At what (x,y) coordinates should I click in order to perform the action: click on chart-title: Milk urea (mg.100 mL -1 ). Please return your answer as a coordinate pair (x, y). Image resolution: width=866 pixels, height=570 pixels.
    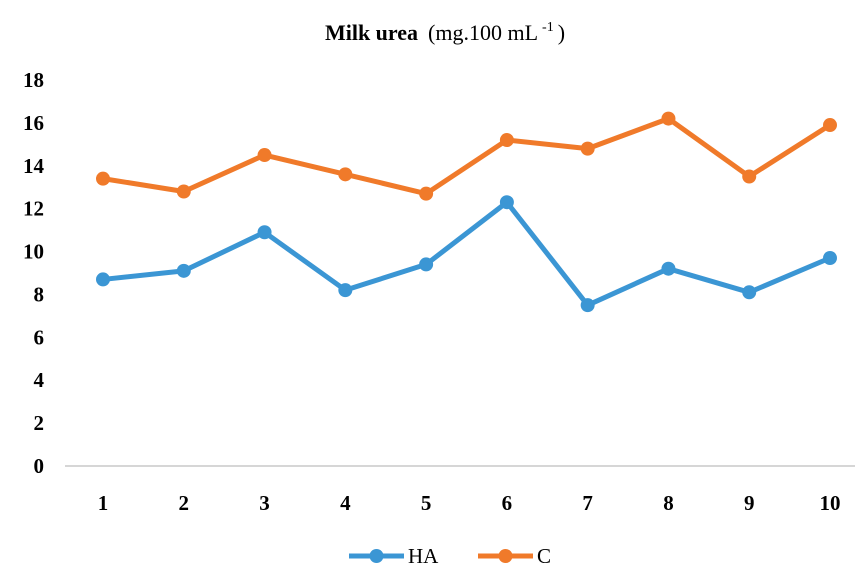
    Looking at the image, I should click on (445, 31).